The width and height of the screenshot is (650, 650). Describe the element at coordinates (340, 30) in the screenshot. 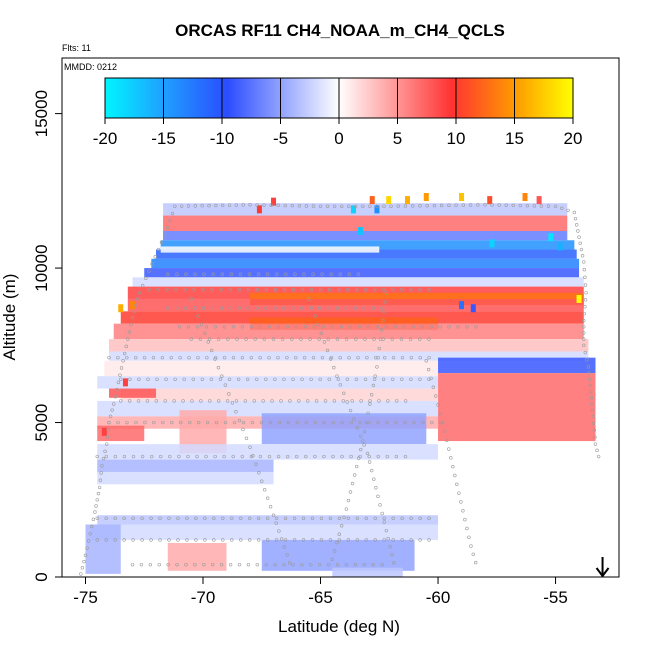

I see `chart-title: ORCAS RF11 CH4_NOAA_m_CH4_QCLS` at that location.